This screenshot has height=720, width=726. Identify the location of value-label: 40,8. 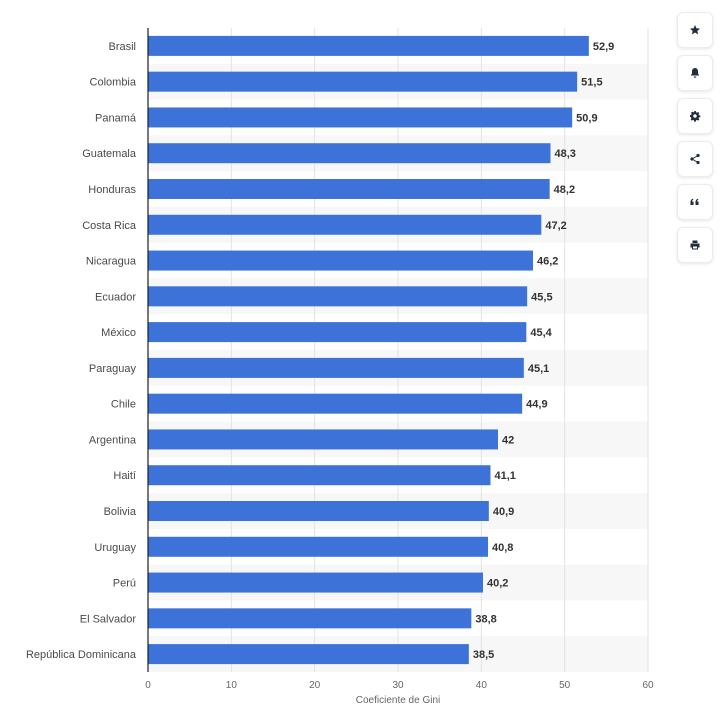
(502, 548).